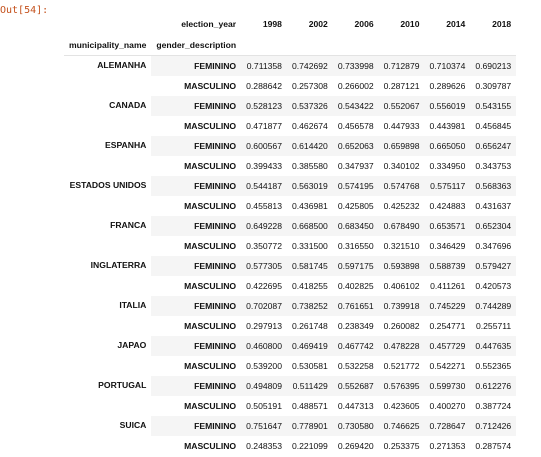 The width and height of the screenshot is (541, 457). I want to click on table-cell: 0.733998, so click(355, 66).